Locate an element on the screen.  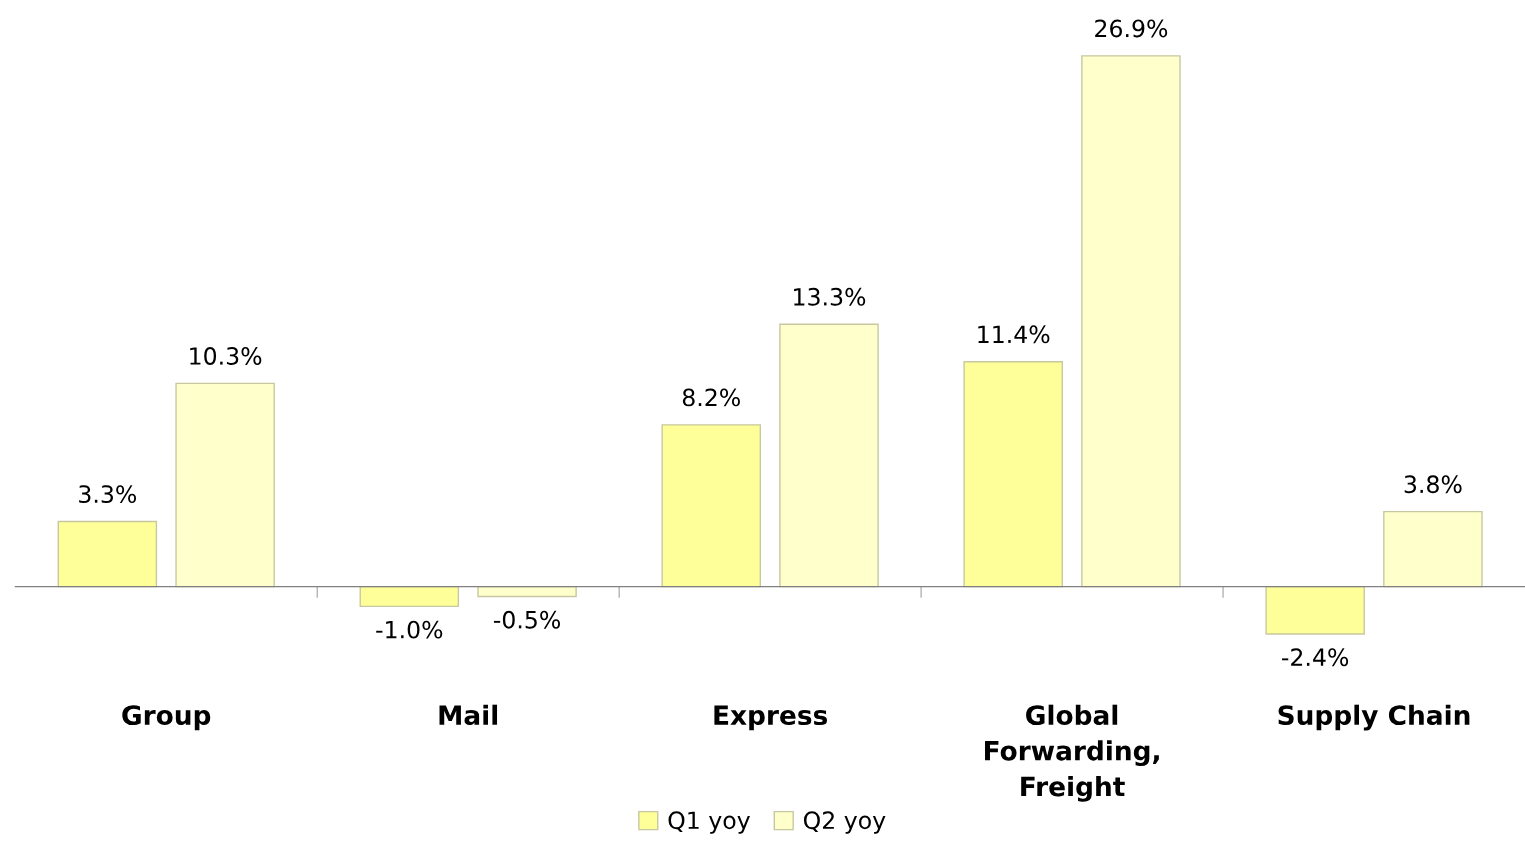
data-label: 11.4% is located at coordinates (1014, 334).